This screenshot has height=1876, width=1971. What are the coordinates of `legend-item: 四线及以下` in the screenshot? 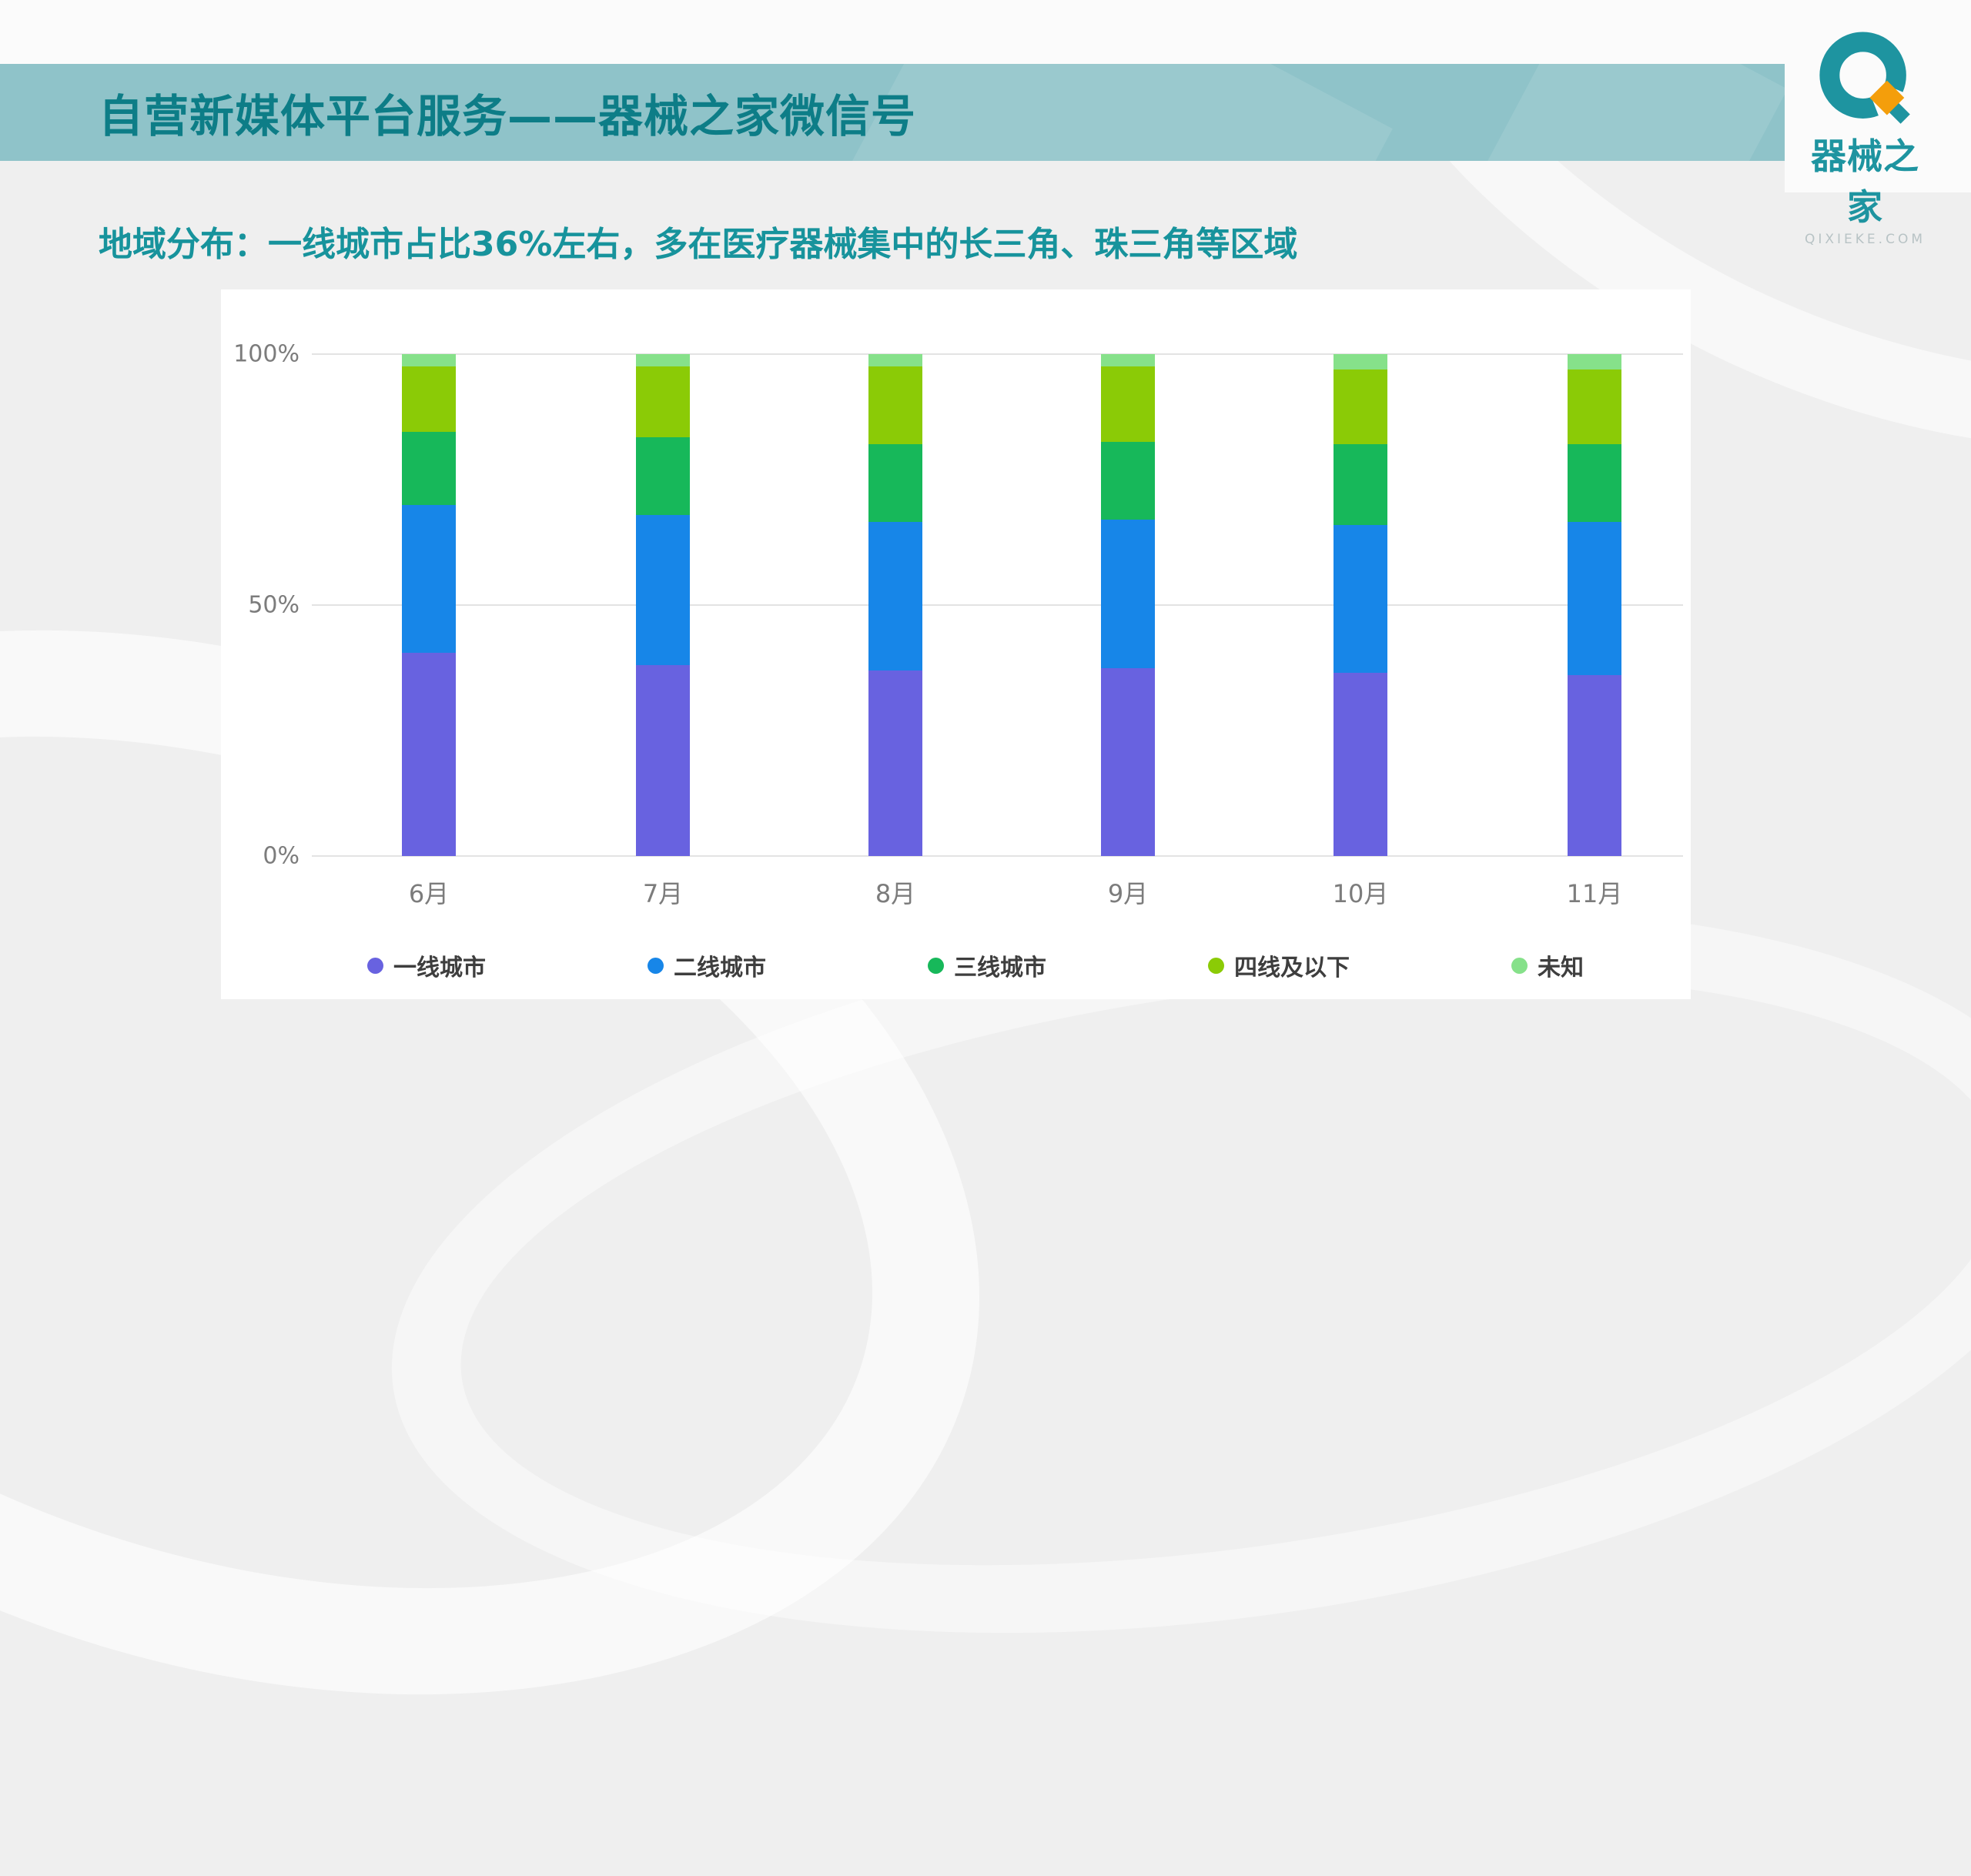 It's located at (1279, 965).